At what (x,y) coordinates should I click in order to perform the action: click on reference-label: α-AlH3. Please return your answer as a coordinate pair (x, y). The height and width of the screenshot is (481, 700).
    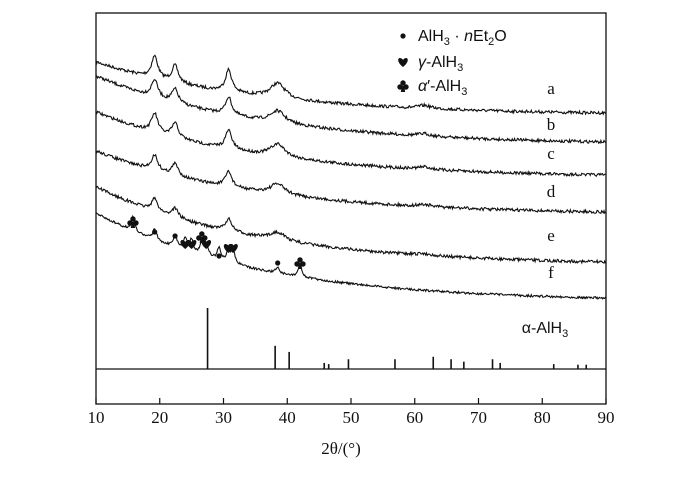
    Looking at the image, I should click on (545, 330).